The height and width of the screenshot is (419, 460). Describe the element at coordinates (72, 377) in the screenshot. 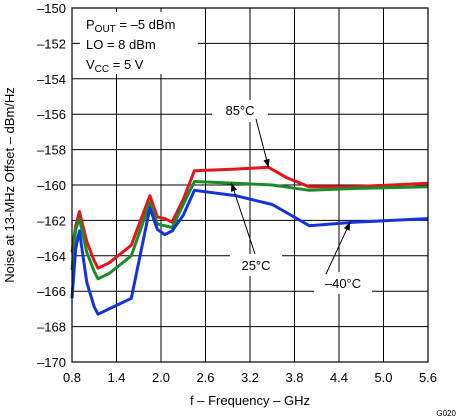

I see `x-tick-label: 0.8` at that location.